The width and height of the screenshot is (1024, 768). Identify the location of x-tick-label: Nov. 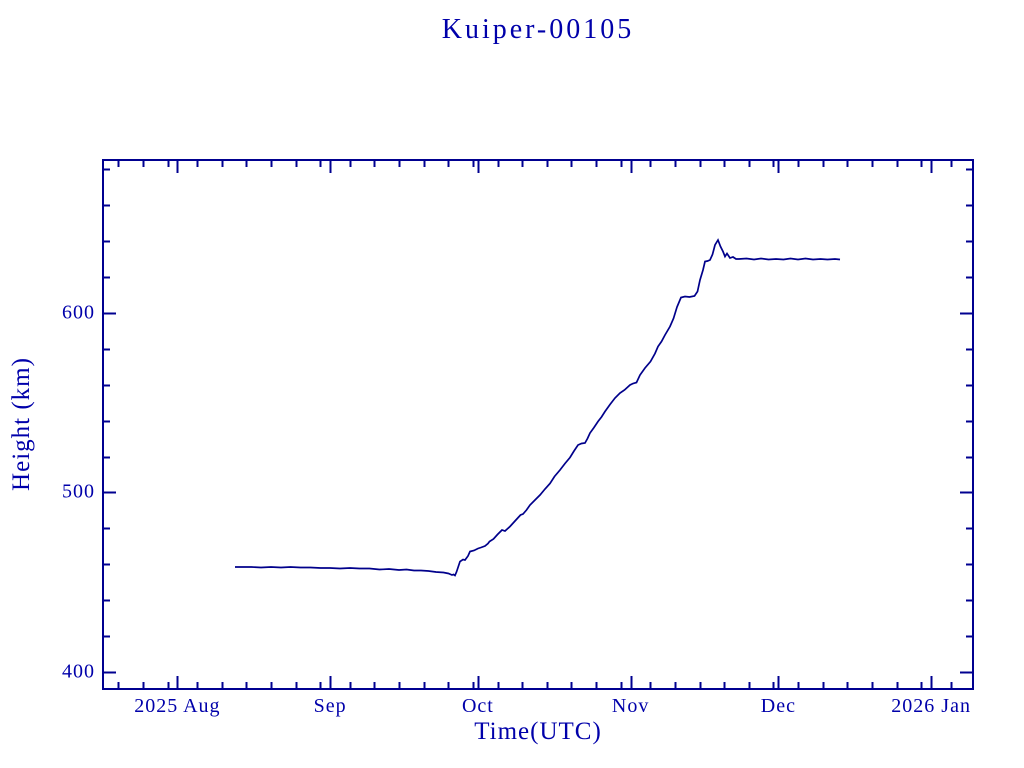
(630, 706).